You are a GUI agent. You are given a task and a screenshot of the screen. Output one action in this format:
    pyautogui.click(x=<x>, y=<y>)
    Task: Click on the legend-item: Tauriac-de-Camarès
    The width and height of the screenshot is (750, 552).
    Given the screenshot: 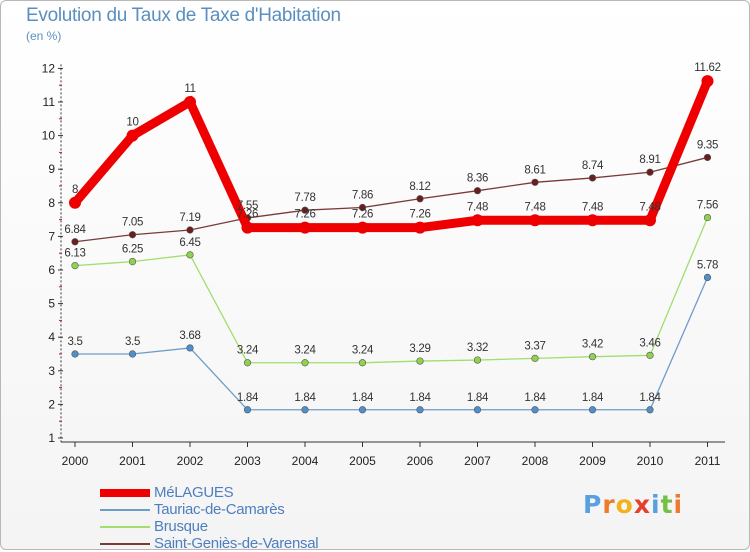 What is the action you would take?
    pyautogui.click(x=260, y=509)
    